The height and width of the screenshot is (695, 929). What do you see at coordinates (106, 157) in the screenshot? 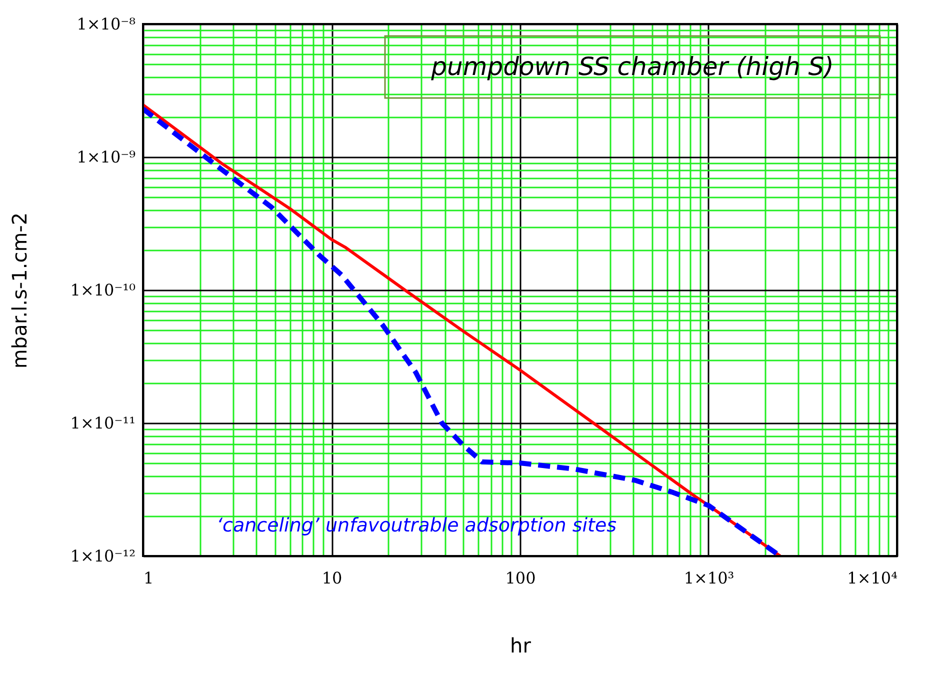
I see `y-tick-label: 1×10⁻⁹` at bounding box center [106, 157].